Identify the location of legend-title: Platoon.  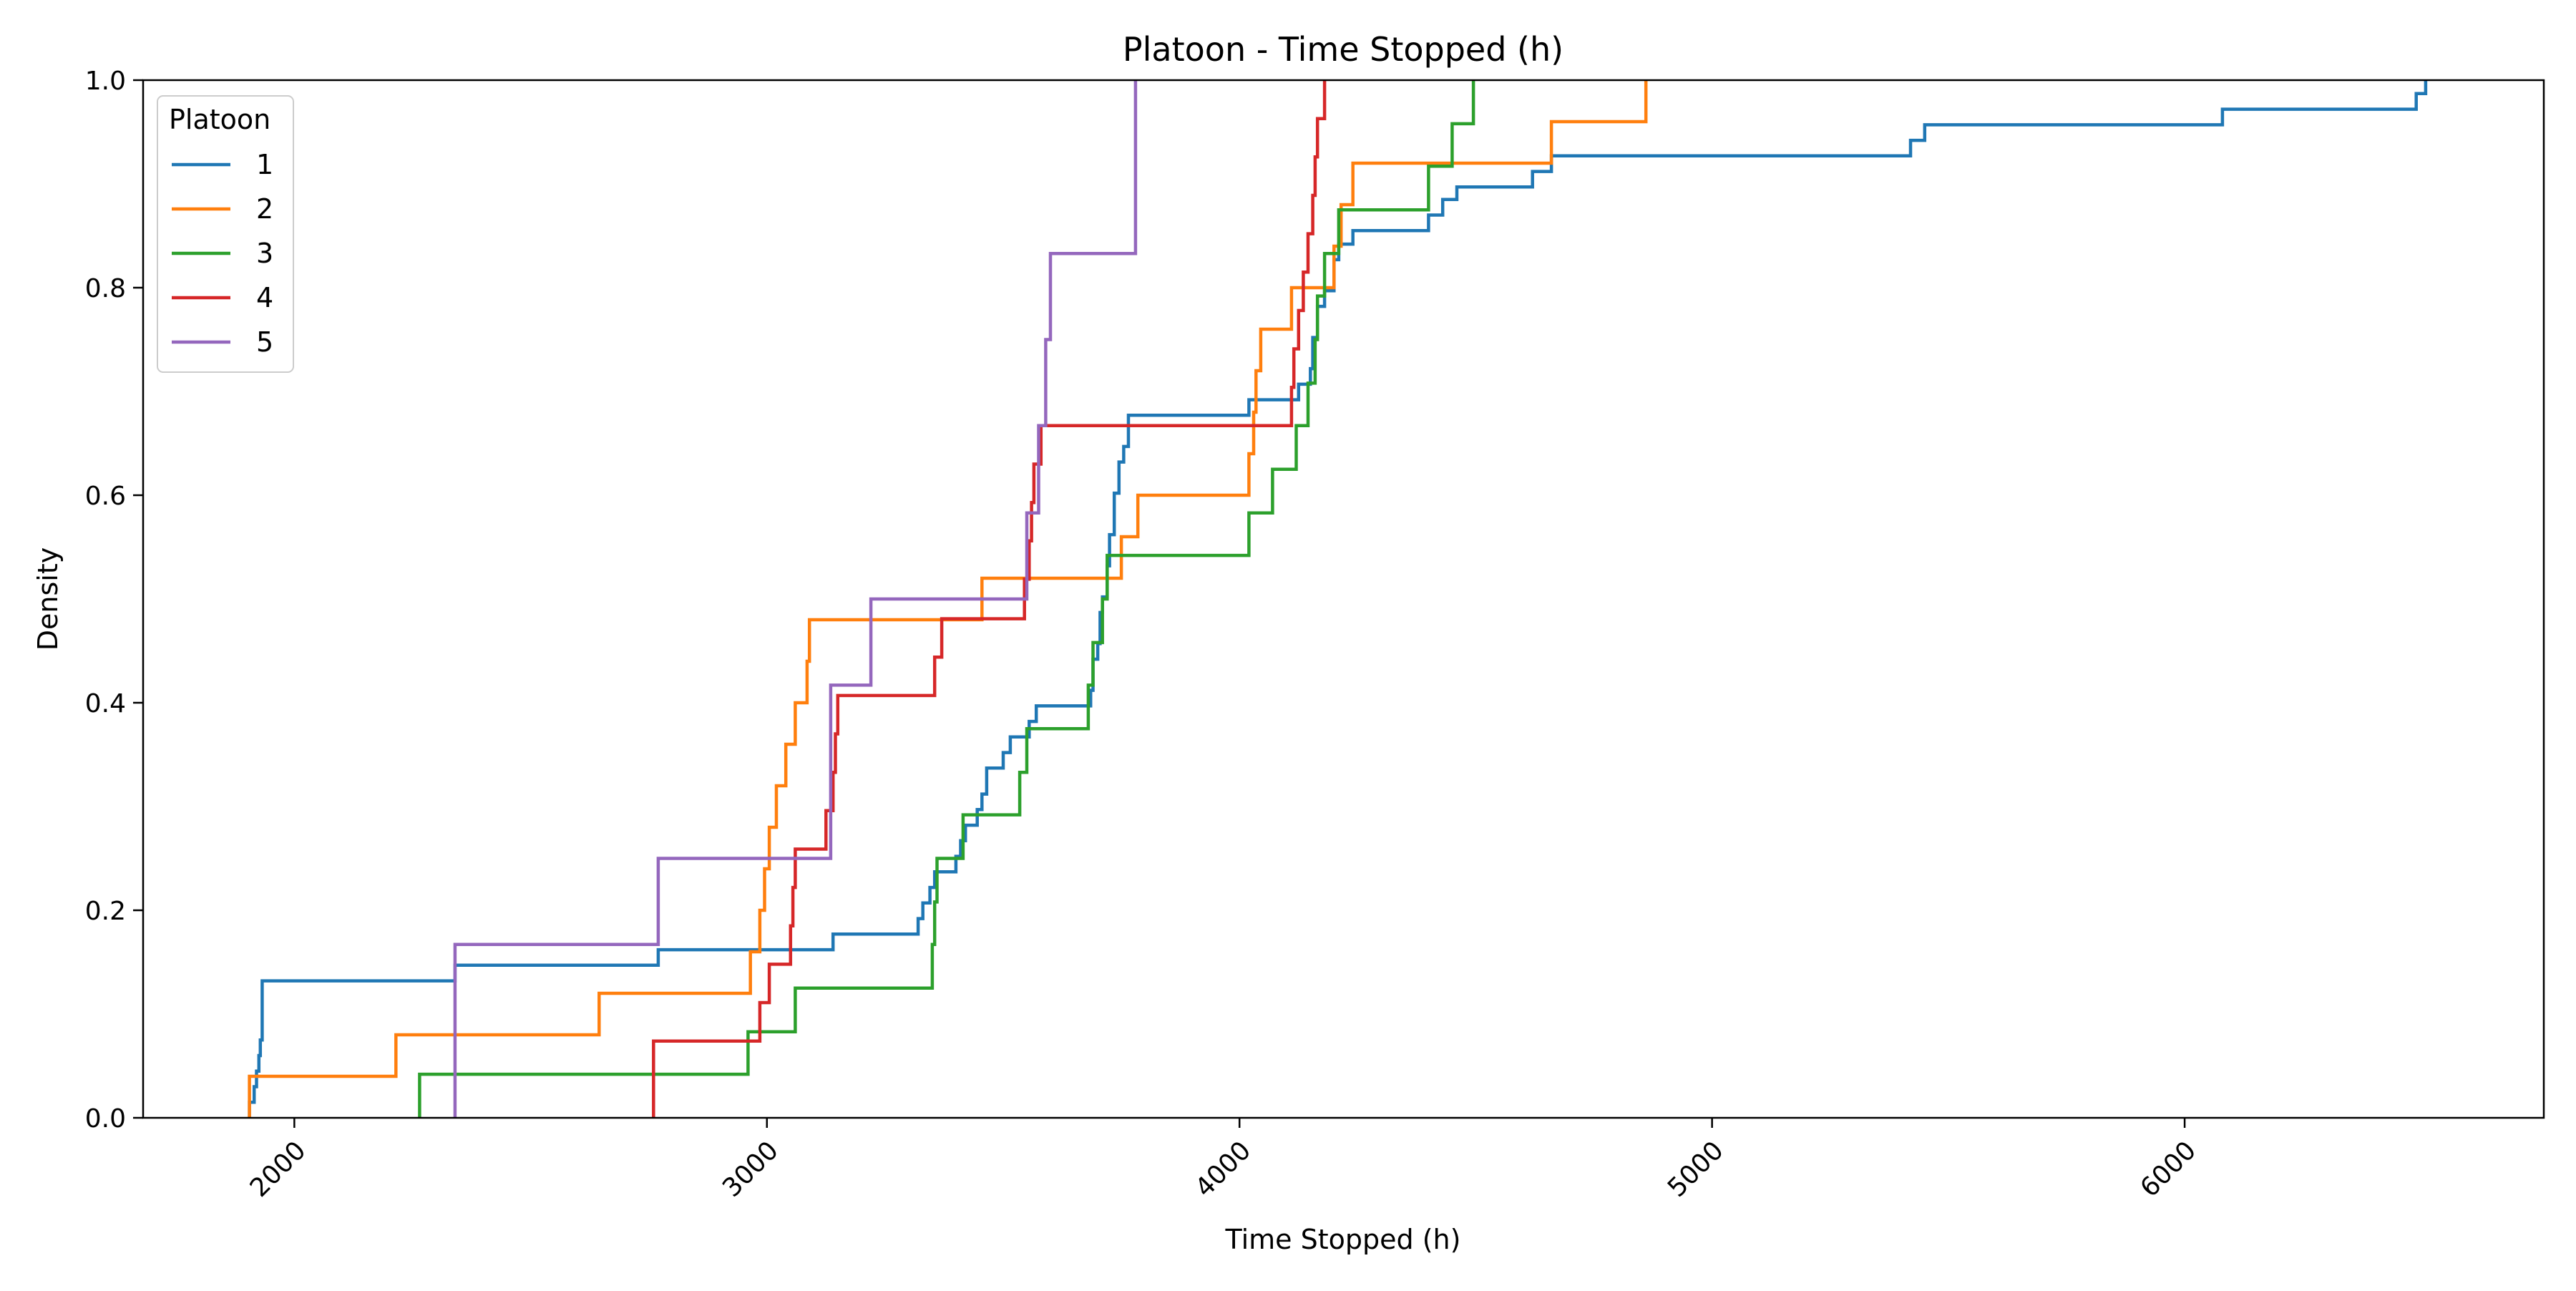
(219, 119).